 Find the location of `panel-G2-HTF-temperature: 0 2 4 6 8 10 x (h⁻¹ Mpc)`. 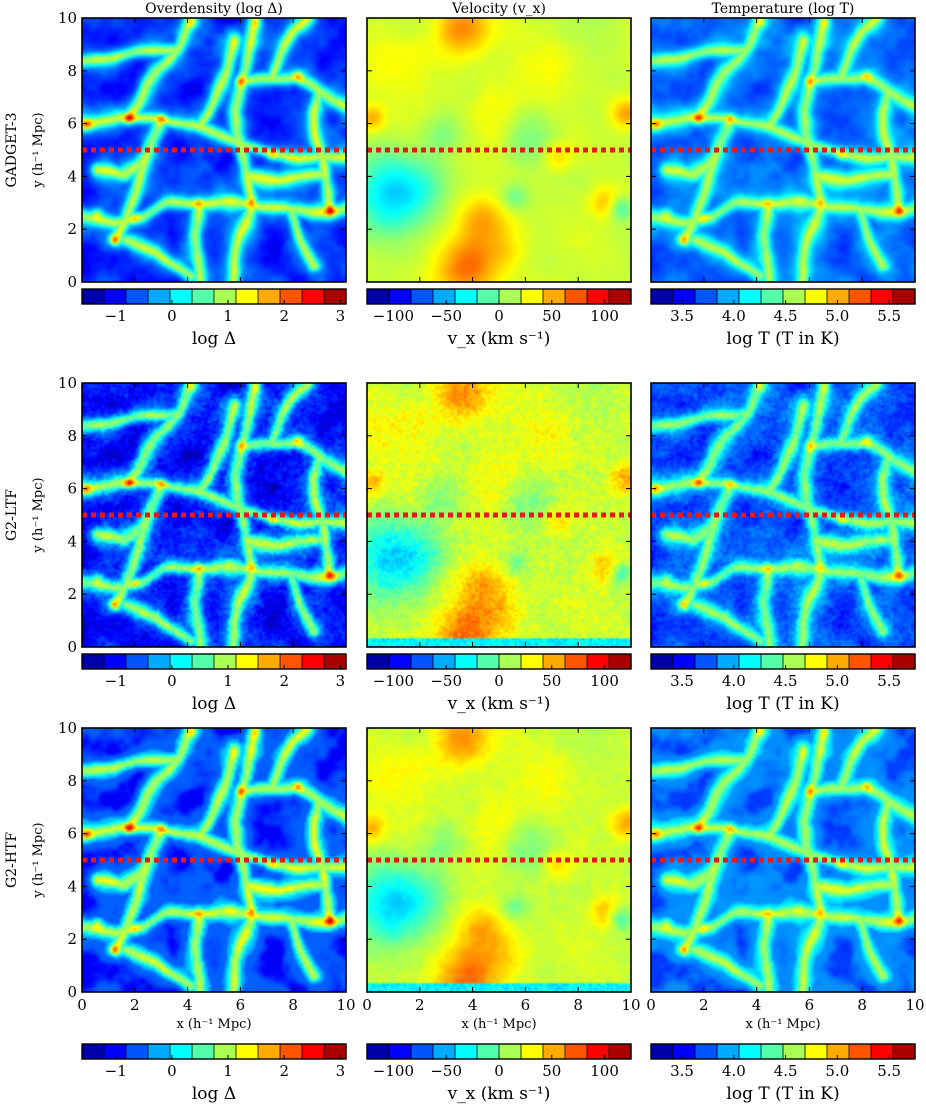

panel-G2-HTF-temperature: 0 2 4 6 8 10 x (h⁻¹ Mpc) is located at coordinates (785, 879).